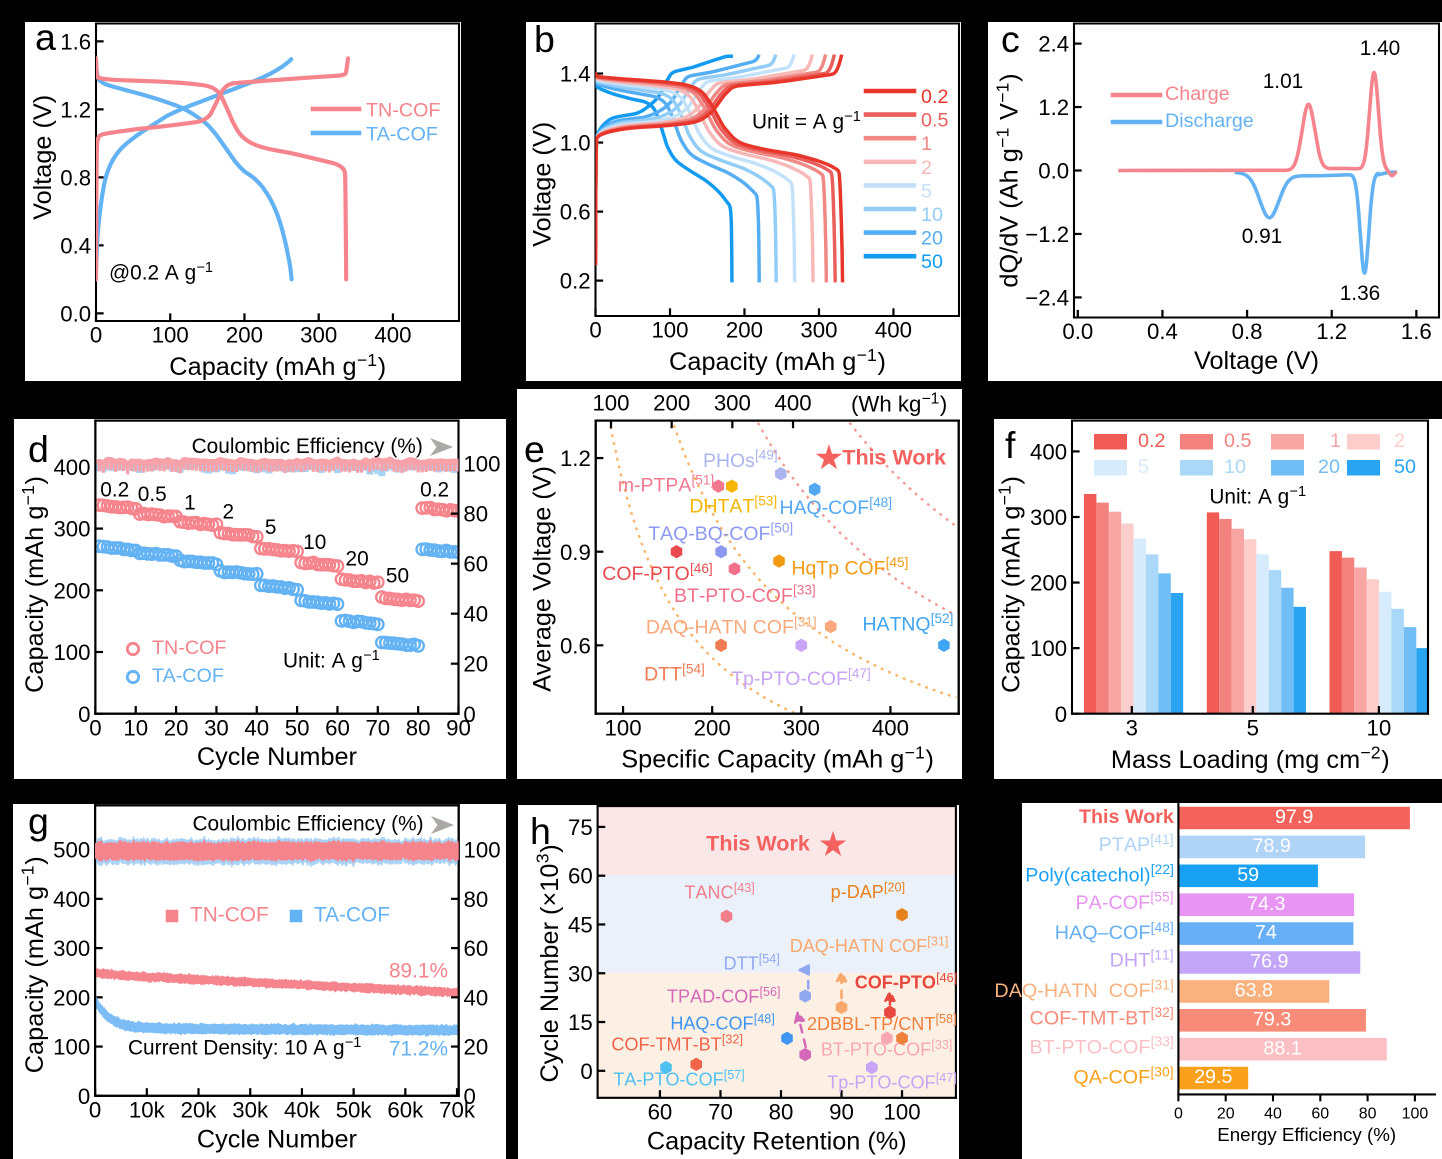 The height and width of the screenshot is (1159, 1442). What do you see at coordinates (152, 494) in the screenshot?
I see `svg-text: 0.5` at bounding box center [152, 494].